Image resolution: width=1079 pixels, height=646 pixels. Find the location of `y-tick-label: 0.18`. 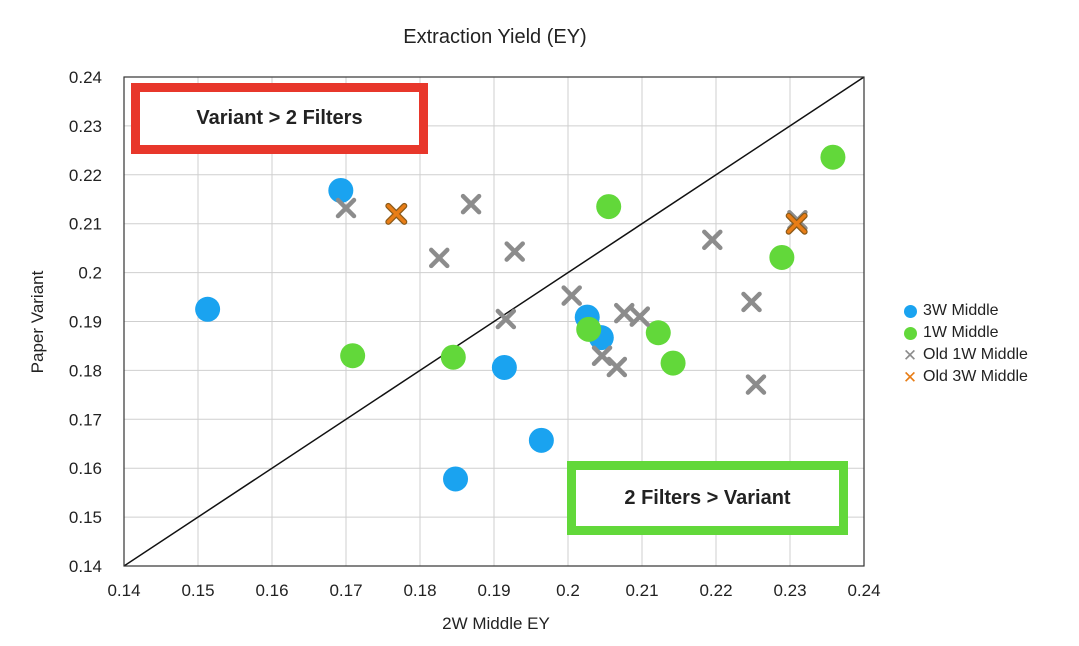

y-tick-label: 0.18 is located at coordinates (85, 370).